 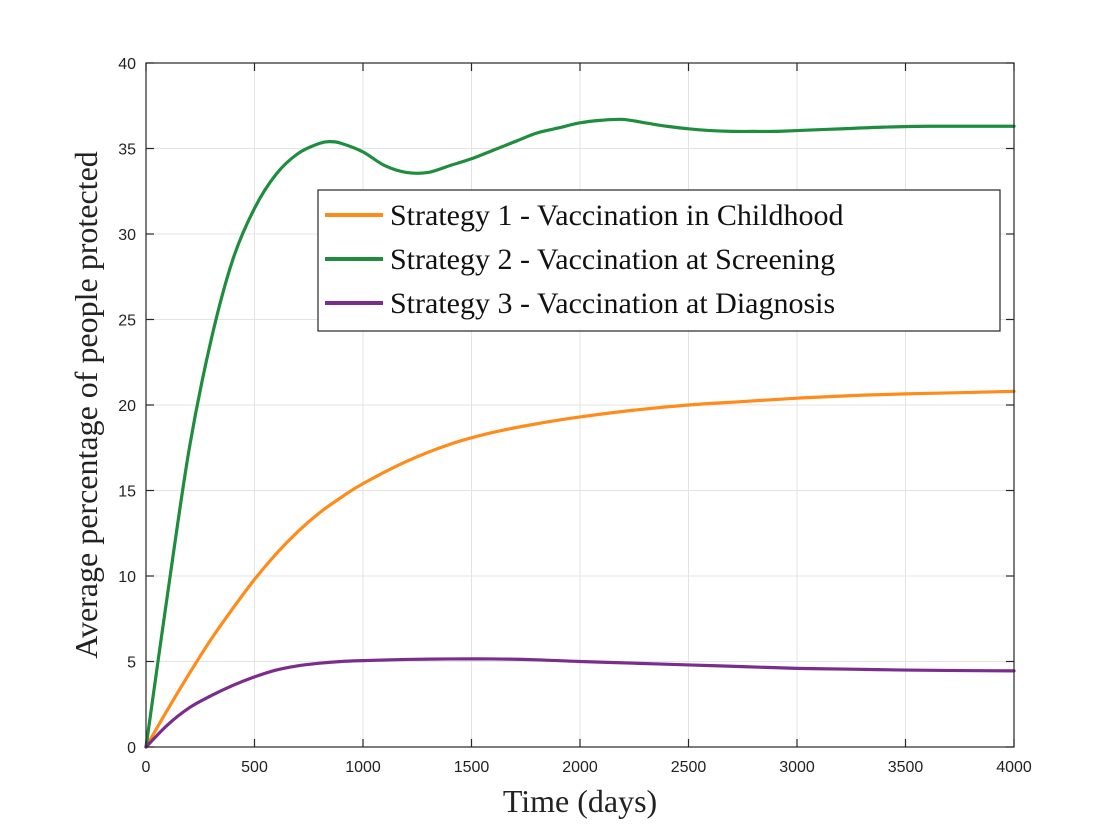 What do you see at coordinates (612, 259) in the screenshot?
I see `legend-label-strategy-2: Strategy 2 - Vaccination at Screening` at bounding box center [612, 259].